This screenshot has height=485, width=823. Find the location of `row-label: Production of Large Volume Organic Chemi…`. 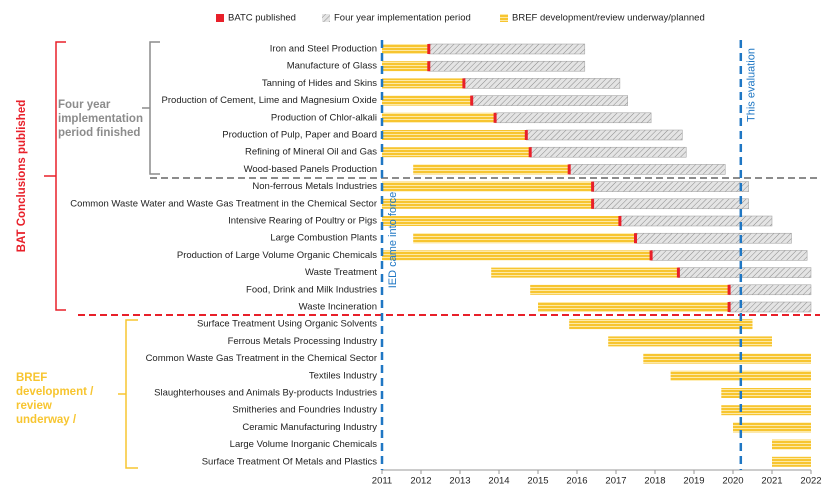

row-label: Production of Large Volume Organic Chemi… is located at coordinates (277, 255).